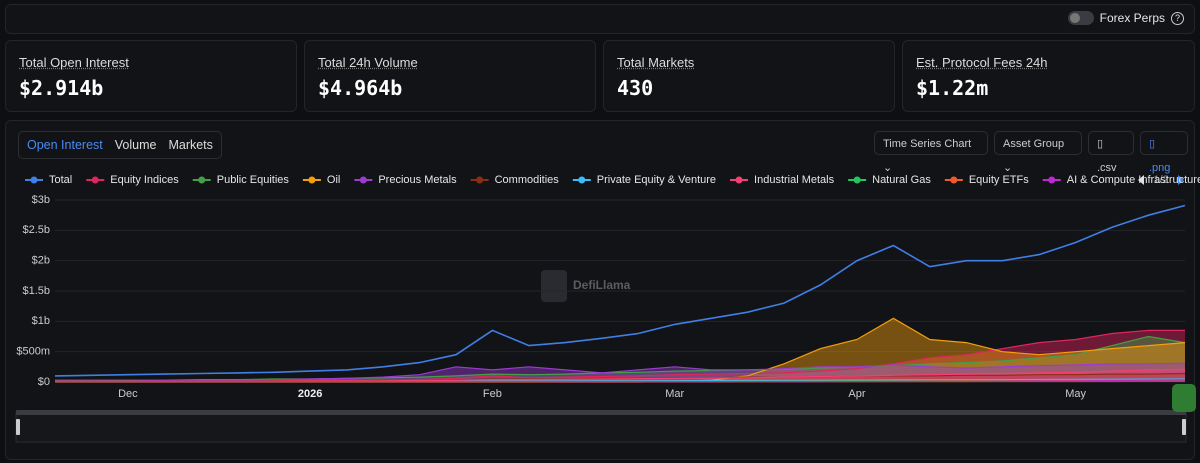 This screenshot has height=463, width=1200. I want to click on x-tick-label: Dec, so click(128, 394).